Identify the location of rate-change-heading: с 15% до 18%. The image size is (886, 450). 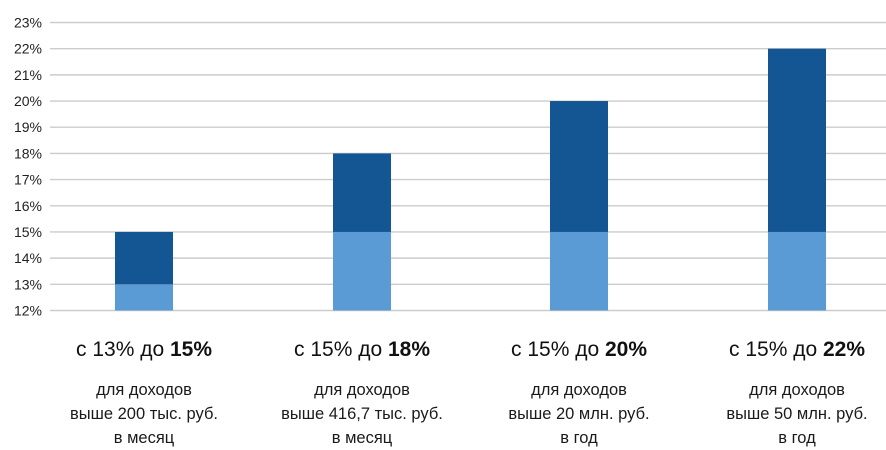
(362, 350).